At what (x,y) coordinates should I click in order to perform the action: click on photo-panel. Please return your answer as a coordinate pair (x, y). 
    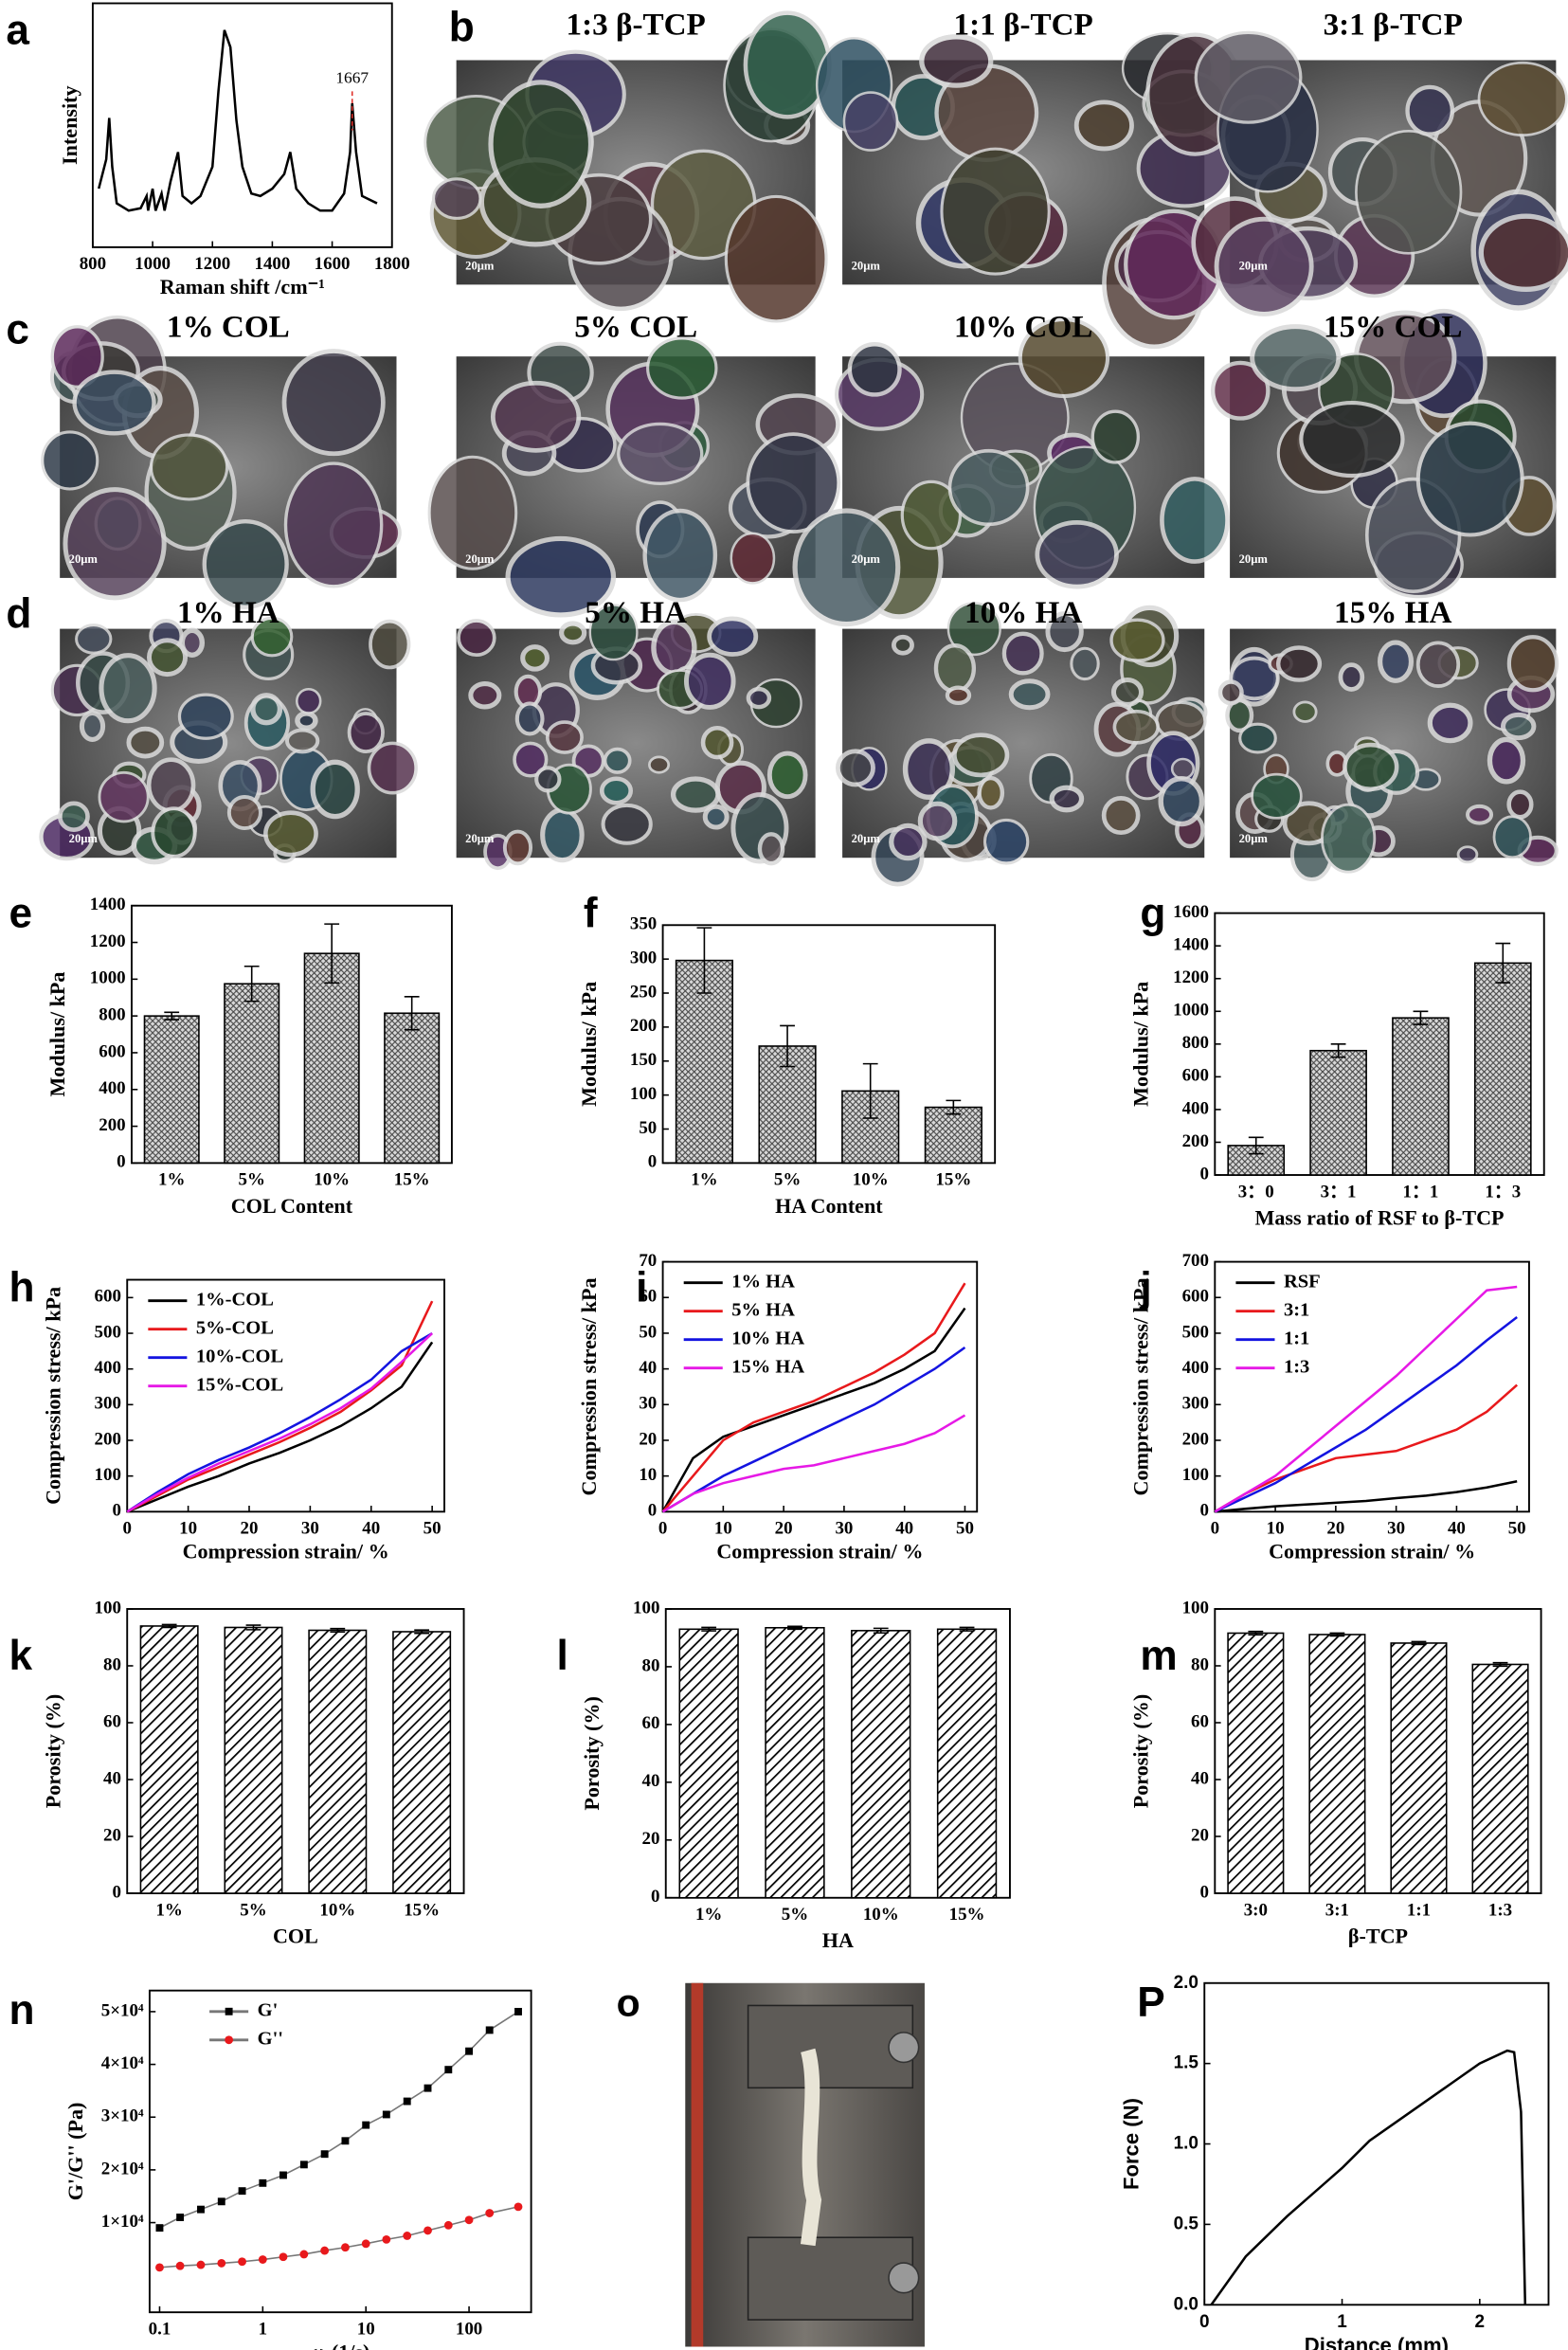
    Looking at the image, I should click on (805, 2164).